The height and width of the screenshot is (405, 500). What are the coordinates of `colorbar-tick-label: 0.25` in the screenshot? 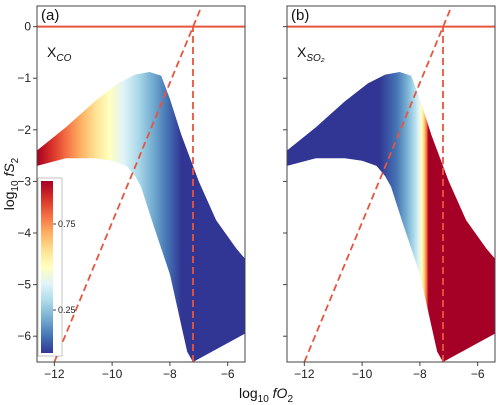 It's located at (67, 310).